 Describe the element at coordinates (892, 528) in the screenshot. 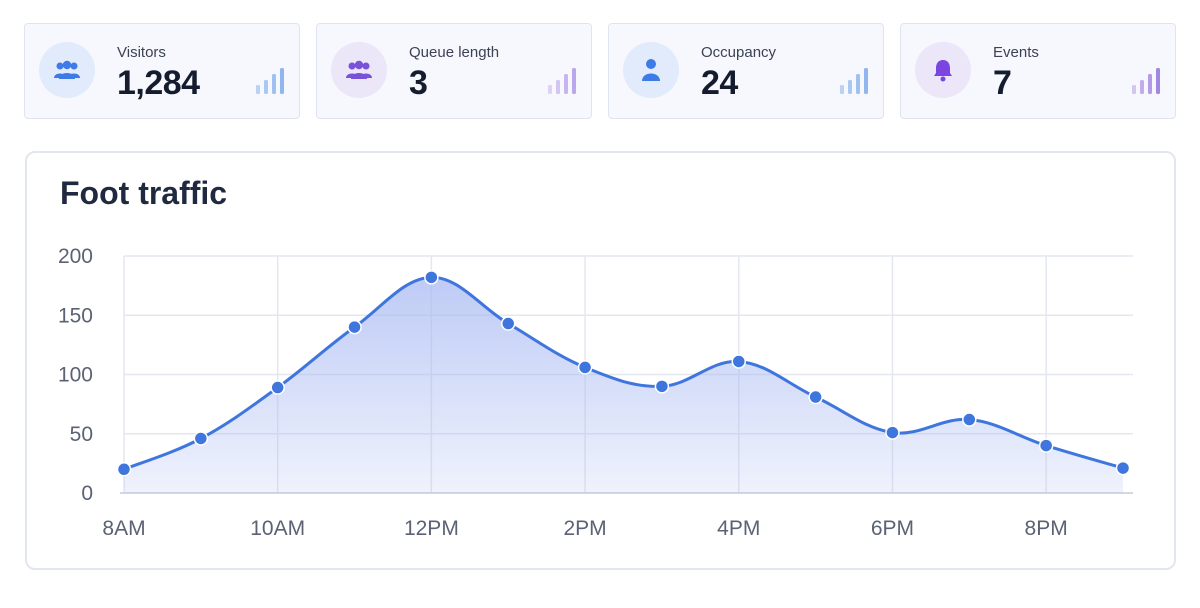

I see `x-tick-label: 6PM` at that location.